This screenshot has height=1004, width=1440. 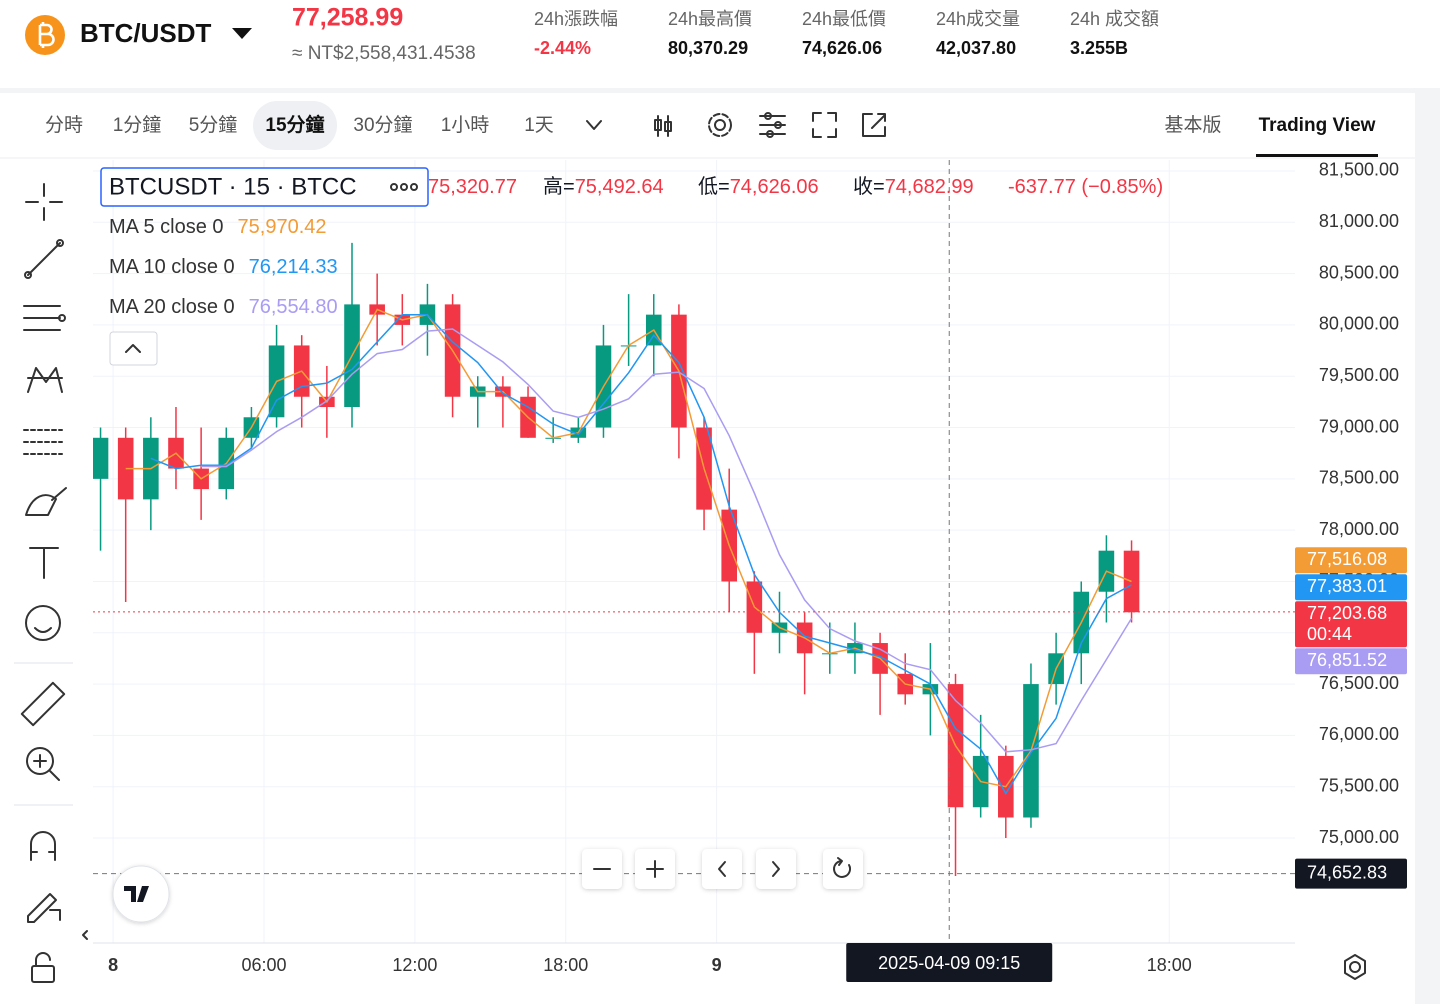 I want to click on interval: 15分鐘, so click(x=294, y=124).